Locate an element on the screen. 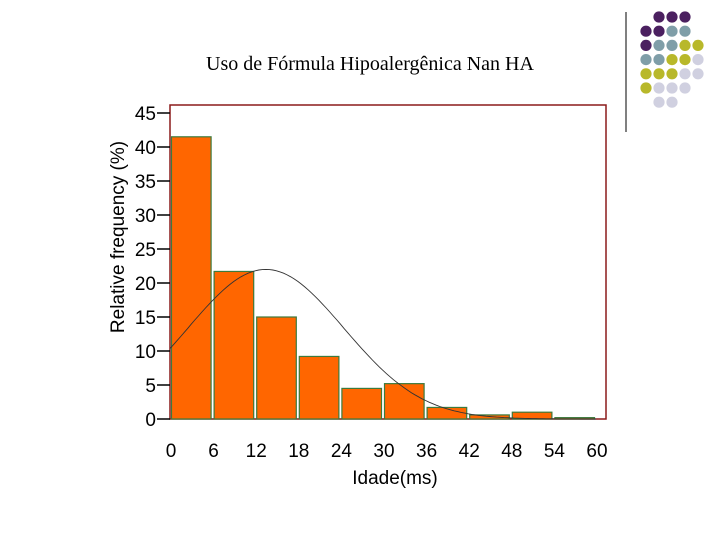 Image resolution: width=720 pixels, height=540 pixels. y-tick-label: 30 is located at coordinates (145, 216).